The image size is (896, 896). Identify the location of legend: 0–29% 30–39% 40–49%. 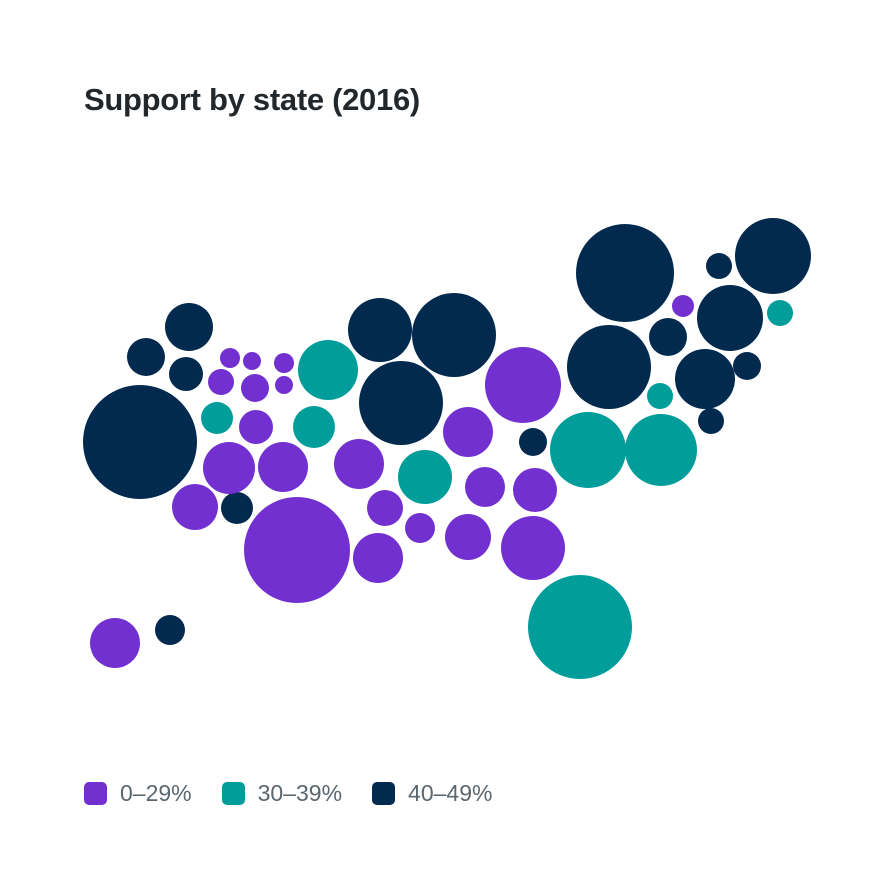
(288, 793).